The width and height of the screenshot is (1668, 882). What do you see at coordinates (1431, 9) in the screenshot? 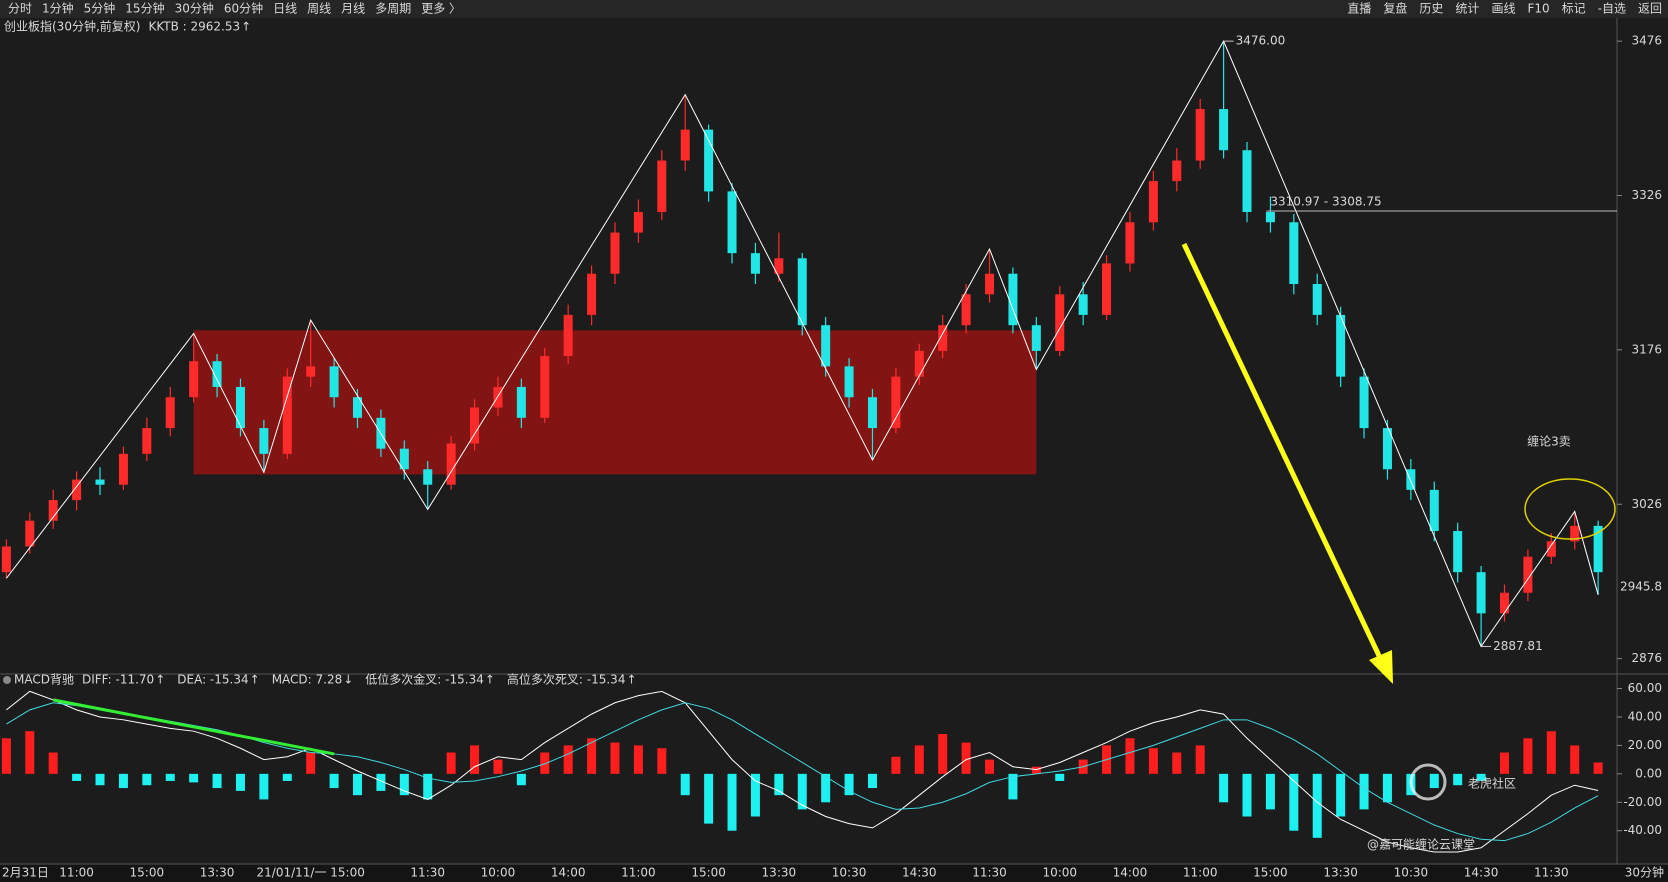
I see `tool-button: 历史` at bounding box center [1431, 9].